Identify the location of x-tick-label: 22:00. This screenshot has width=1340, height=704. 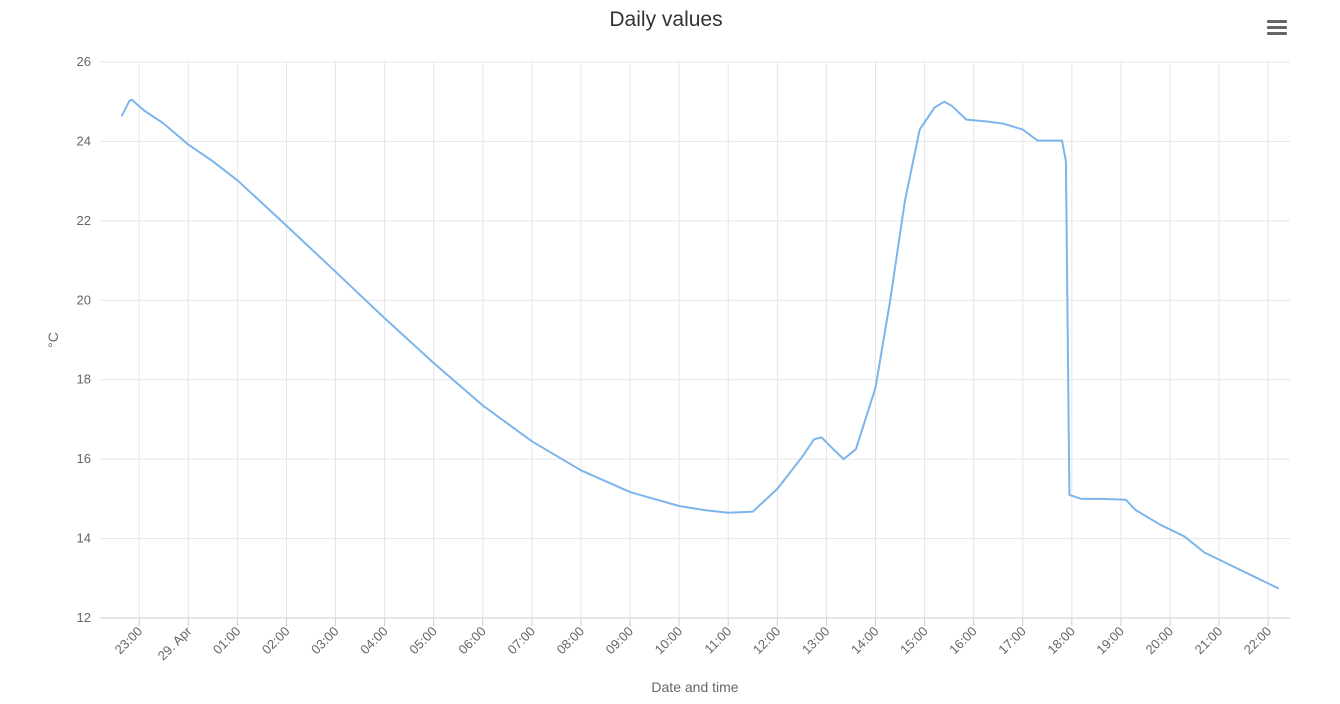
(1258, 641).